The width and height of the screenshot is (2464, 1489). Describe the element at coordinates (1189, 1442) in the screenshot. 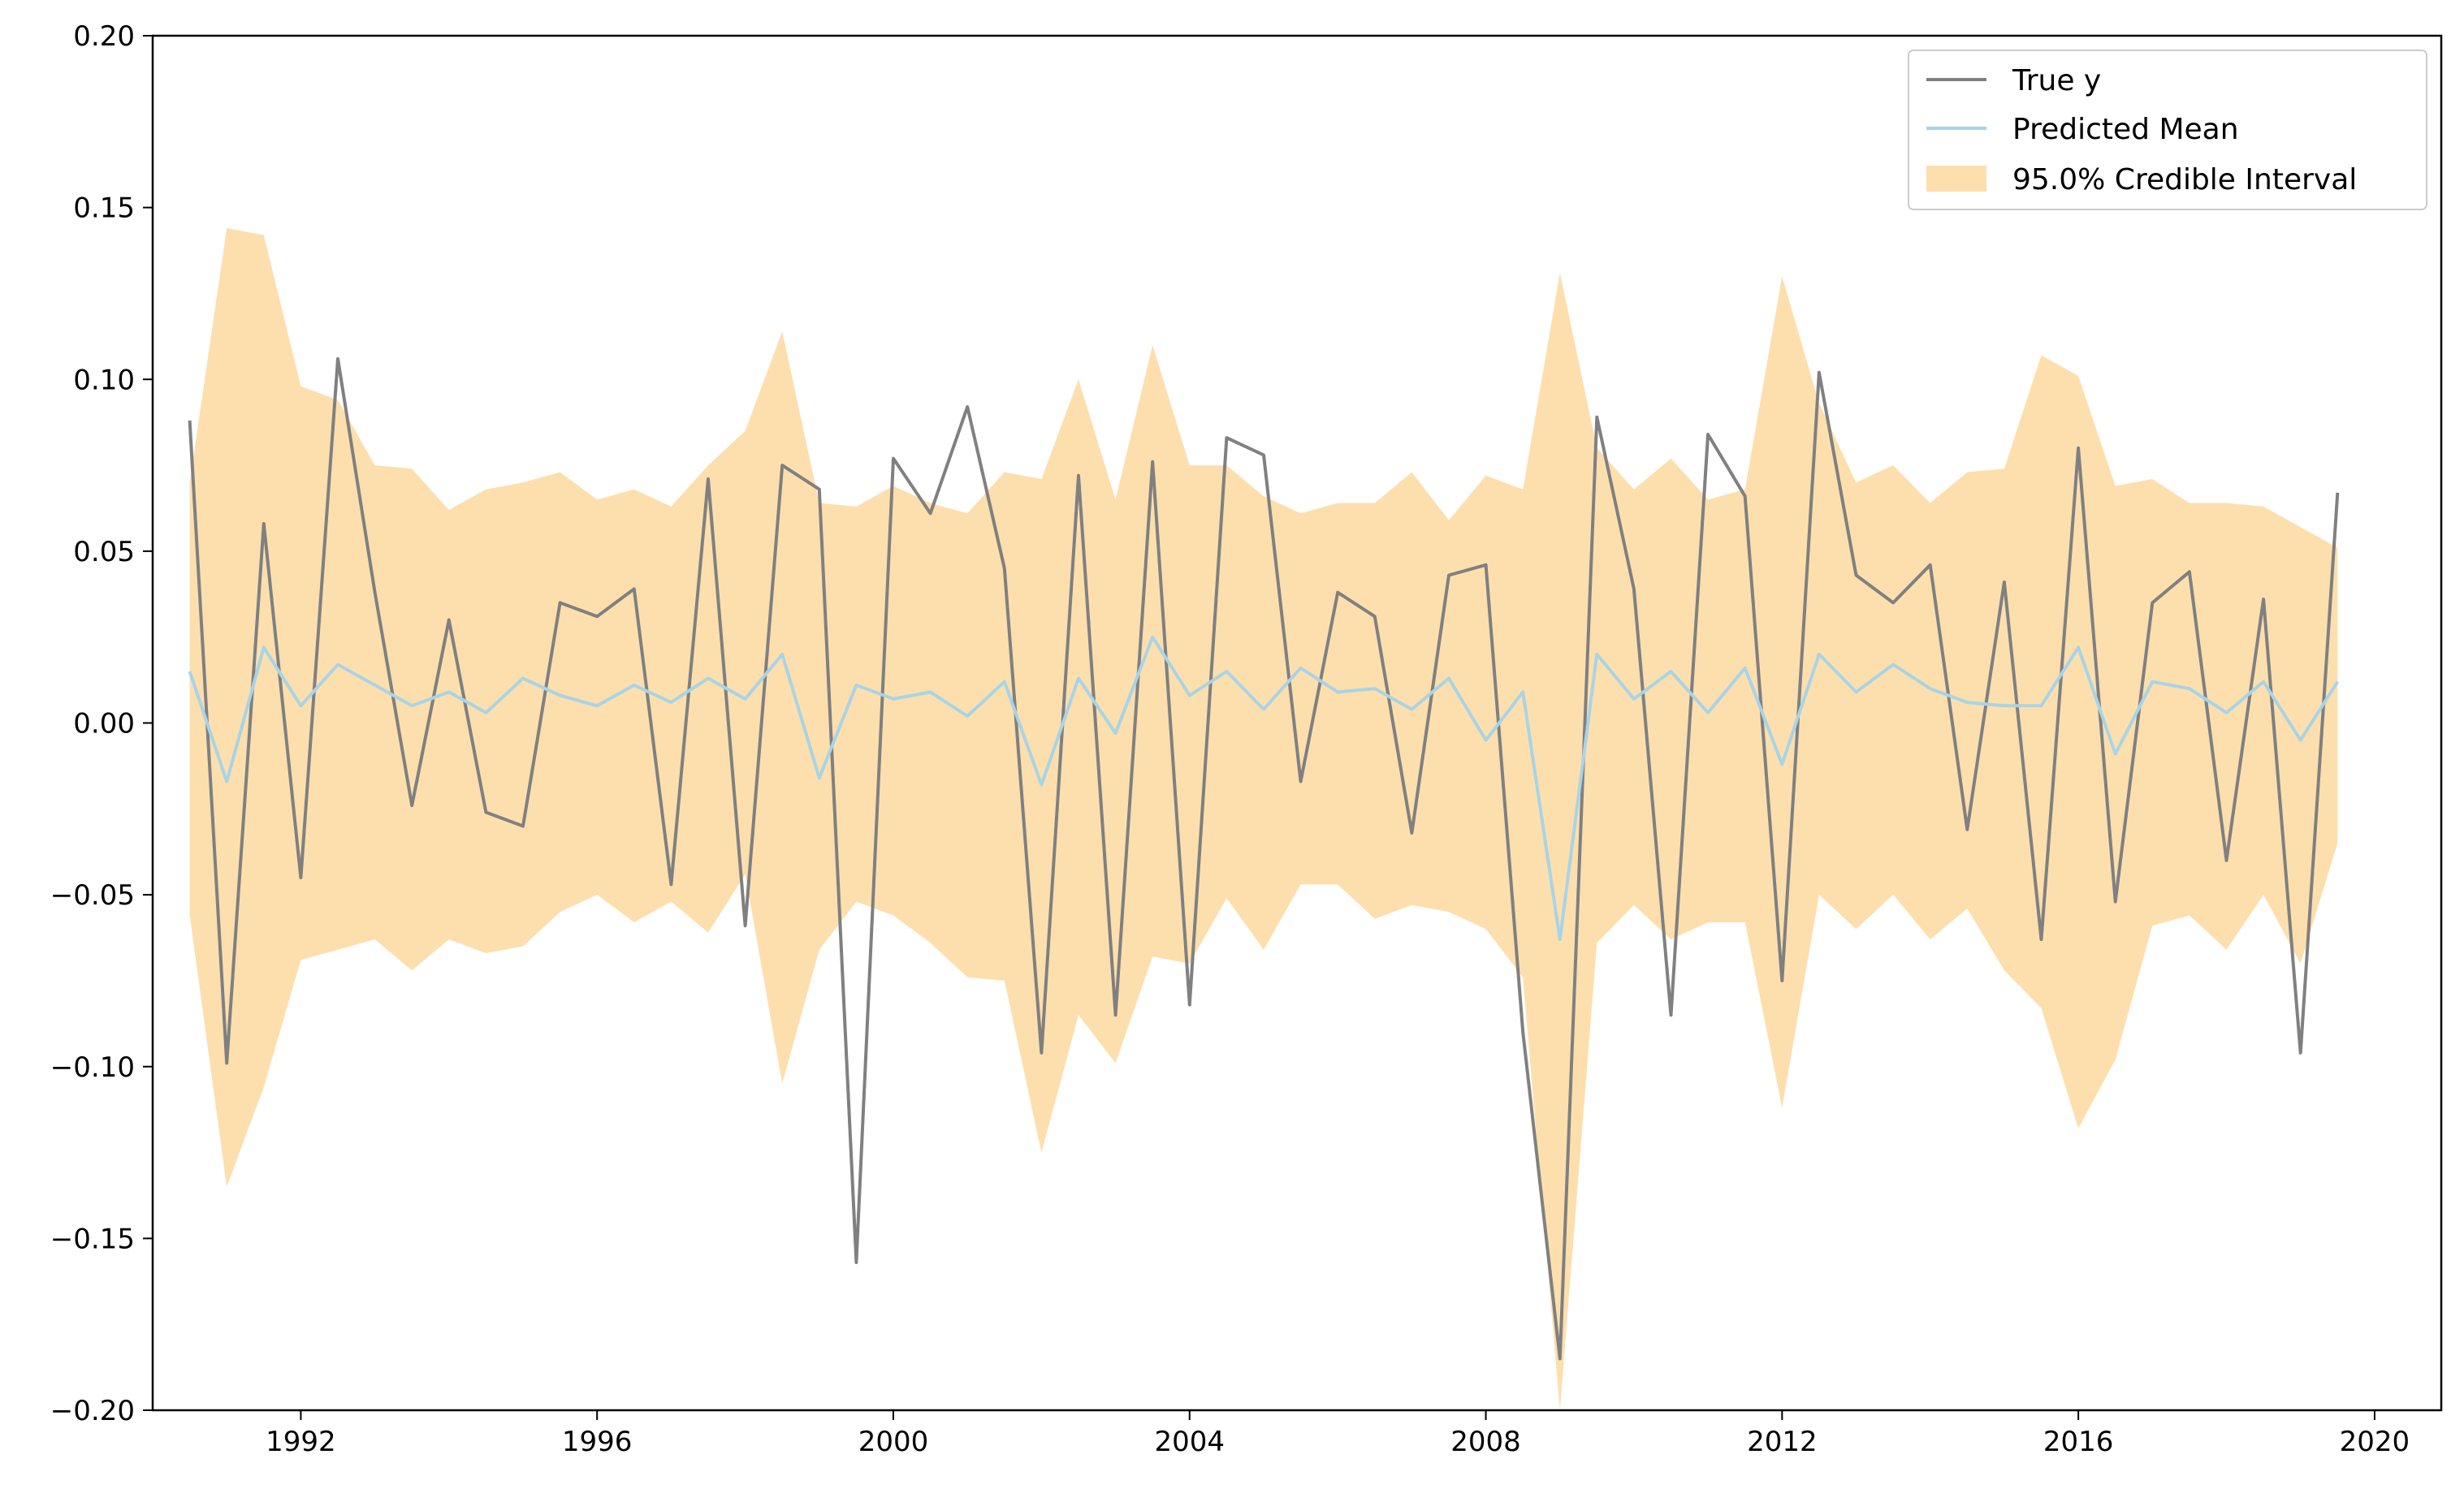

I see `x-tick-label: 2004` at that location.